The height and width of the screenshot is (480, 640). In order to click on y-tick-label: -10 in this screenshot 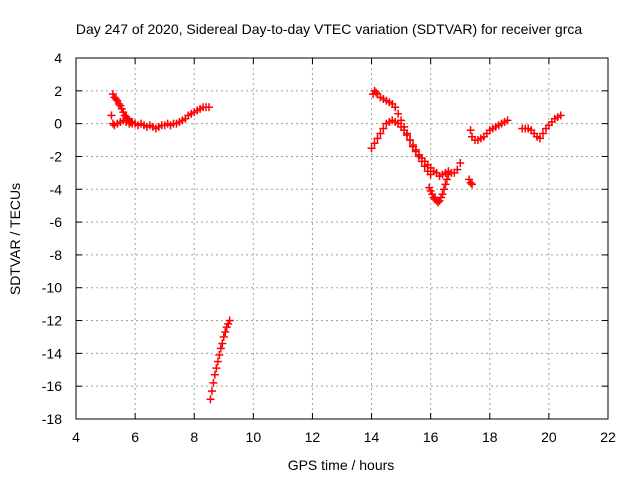, I will do `click(52, 288)`.